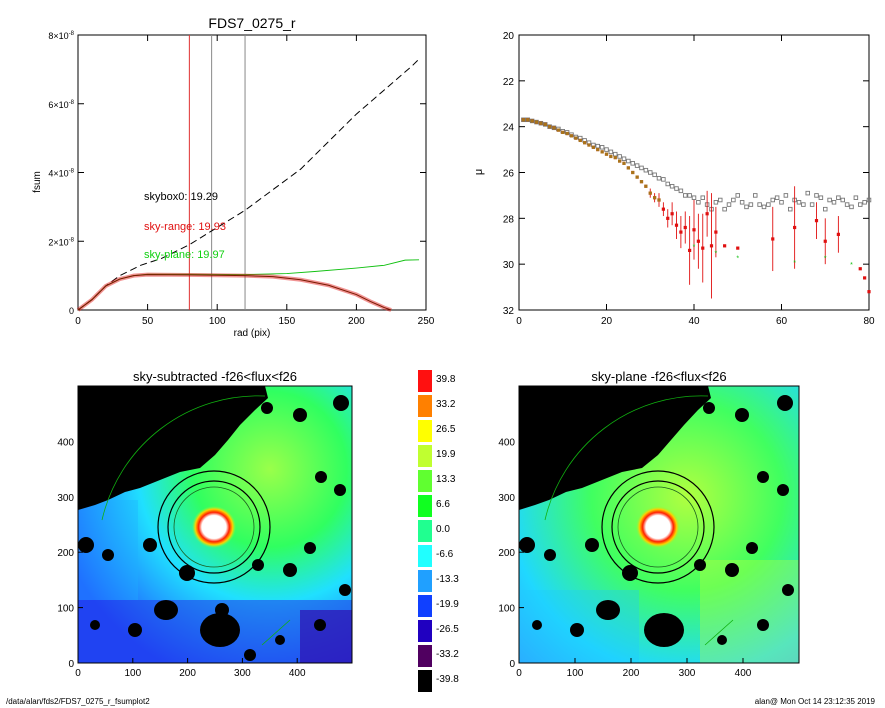 The width and height of the screenshot is (885, 708). I want to click on sky-subtracted-axes: 0 100 200 300 400 0 100 200 300 400, so click(181, 558).